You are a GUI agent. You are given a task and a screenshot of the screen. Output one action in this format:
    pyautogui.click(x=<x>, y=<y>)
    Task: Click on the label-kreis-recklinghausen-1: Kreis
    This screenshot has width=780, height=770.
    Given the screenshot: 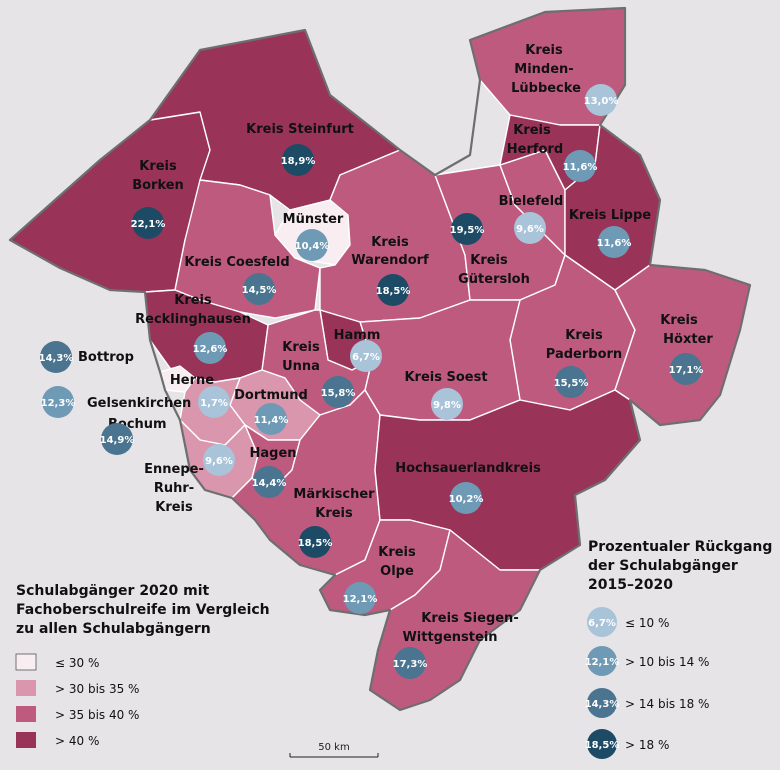 What is the action you would take?
    pyautogui.click(x=193, y=300)
    